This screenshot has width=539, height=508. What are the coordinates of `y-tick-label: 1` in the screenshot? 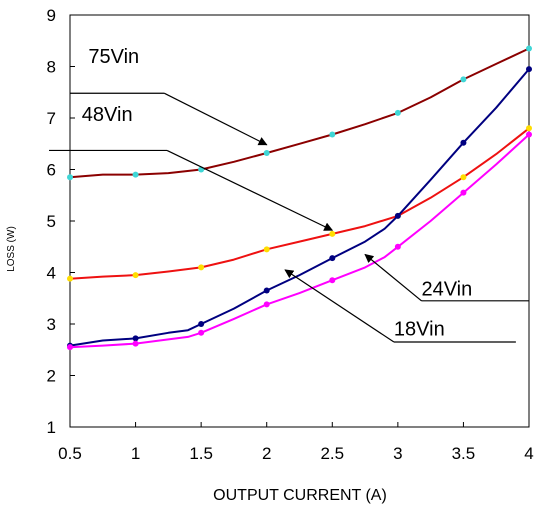 It's located at (51, 427).